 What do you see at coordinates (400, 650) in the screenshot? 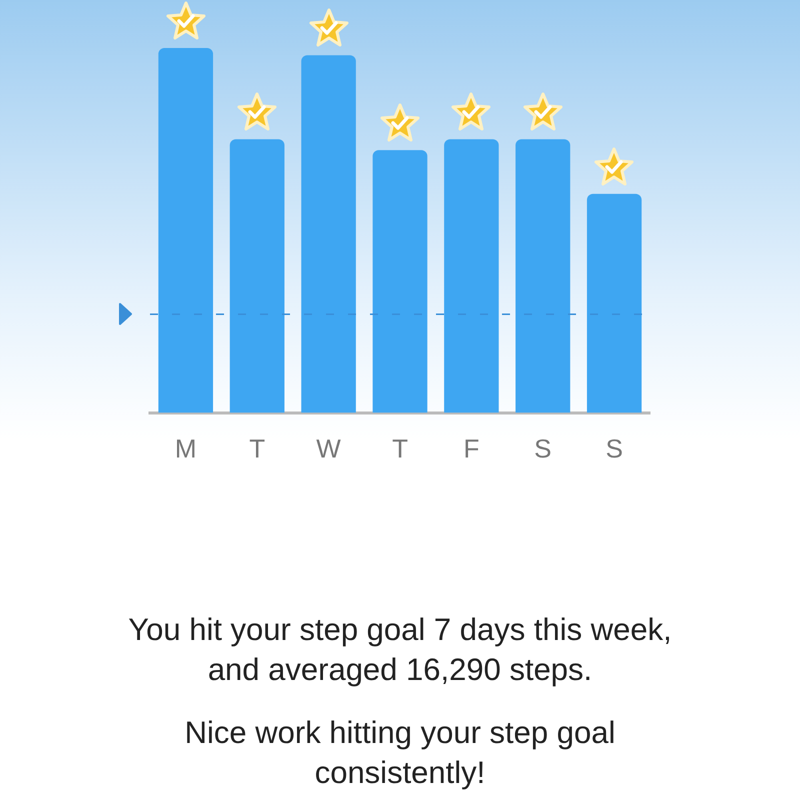
I see `text: You hit your step goal 7 days this week, and averaged 16,290 steps.` at bounding box center [400, 650].